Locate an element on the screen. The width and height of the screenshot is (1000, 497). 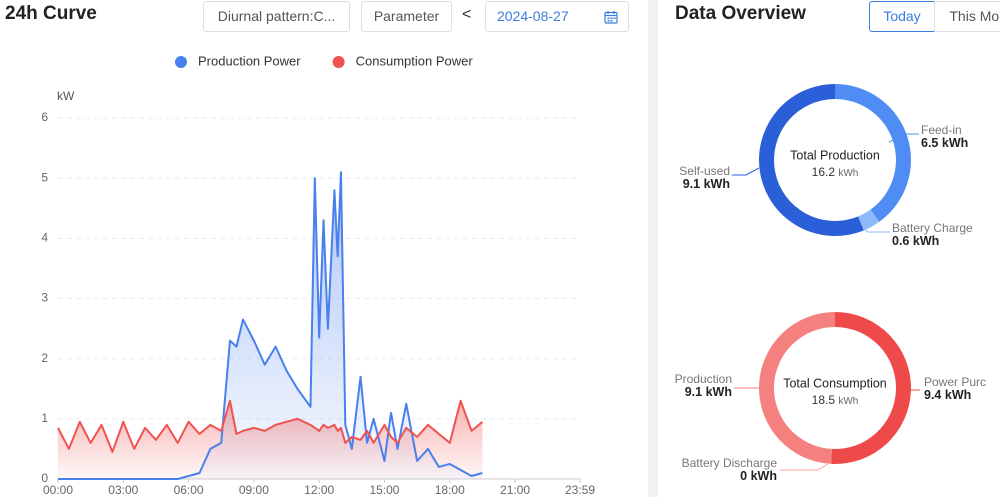
panel-divider is located at coordinates (653, 248).